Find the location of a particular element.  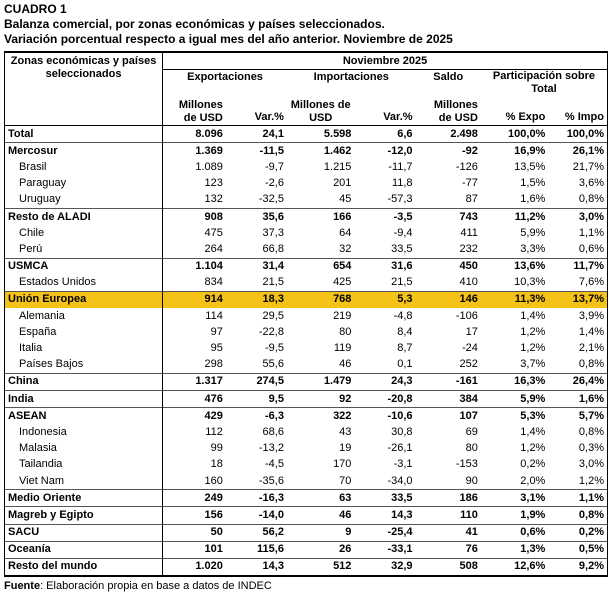

cell-imports-musd: 654 is located at coordinates (320, 266).